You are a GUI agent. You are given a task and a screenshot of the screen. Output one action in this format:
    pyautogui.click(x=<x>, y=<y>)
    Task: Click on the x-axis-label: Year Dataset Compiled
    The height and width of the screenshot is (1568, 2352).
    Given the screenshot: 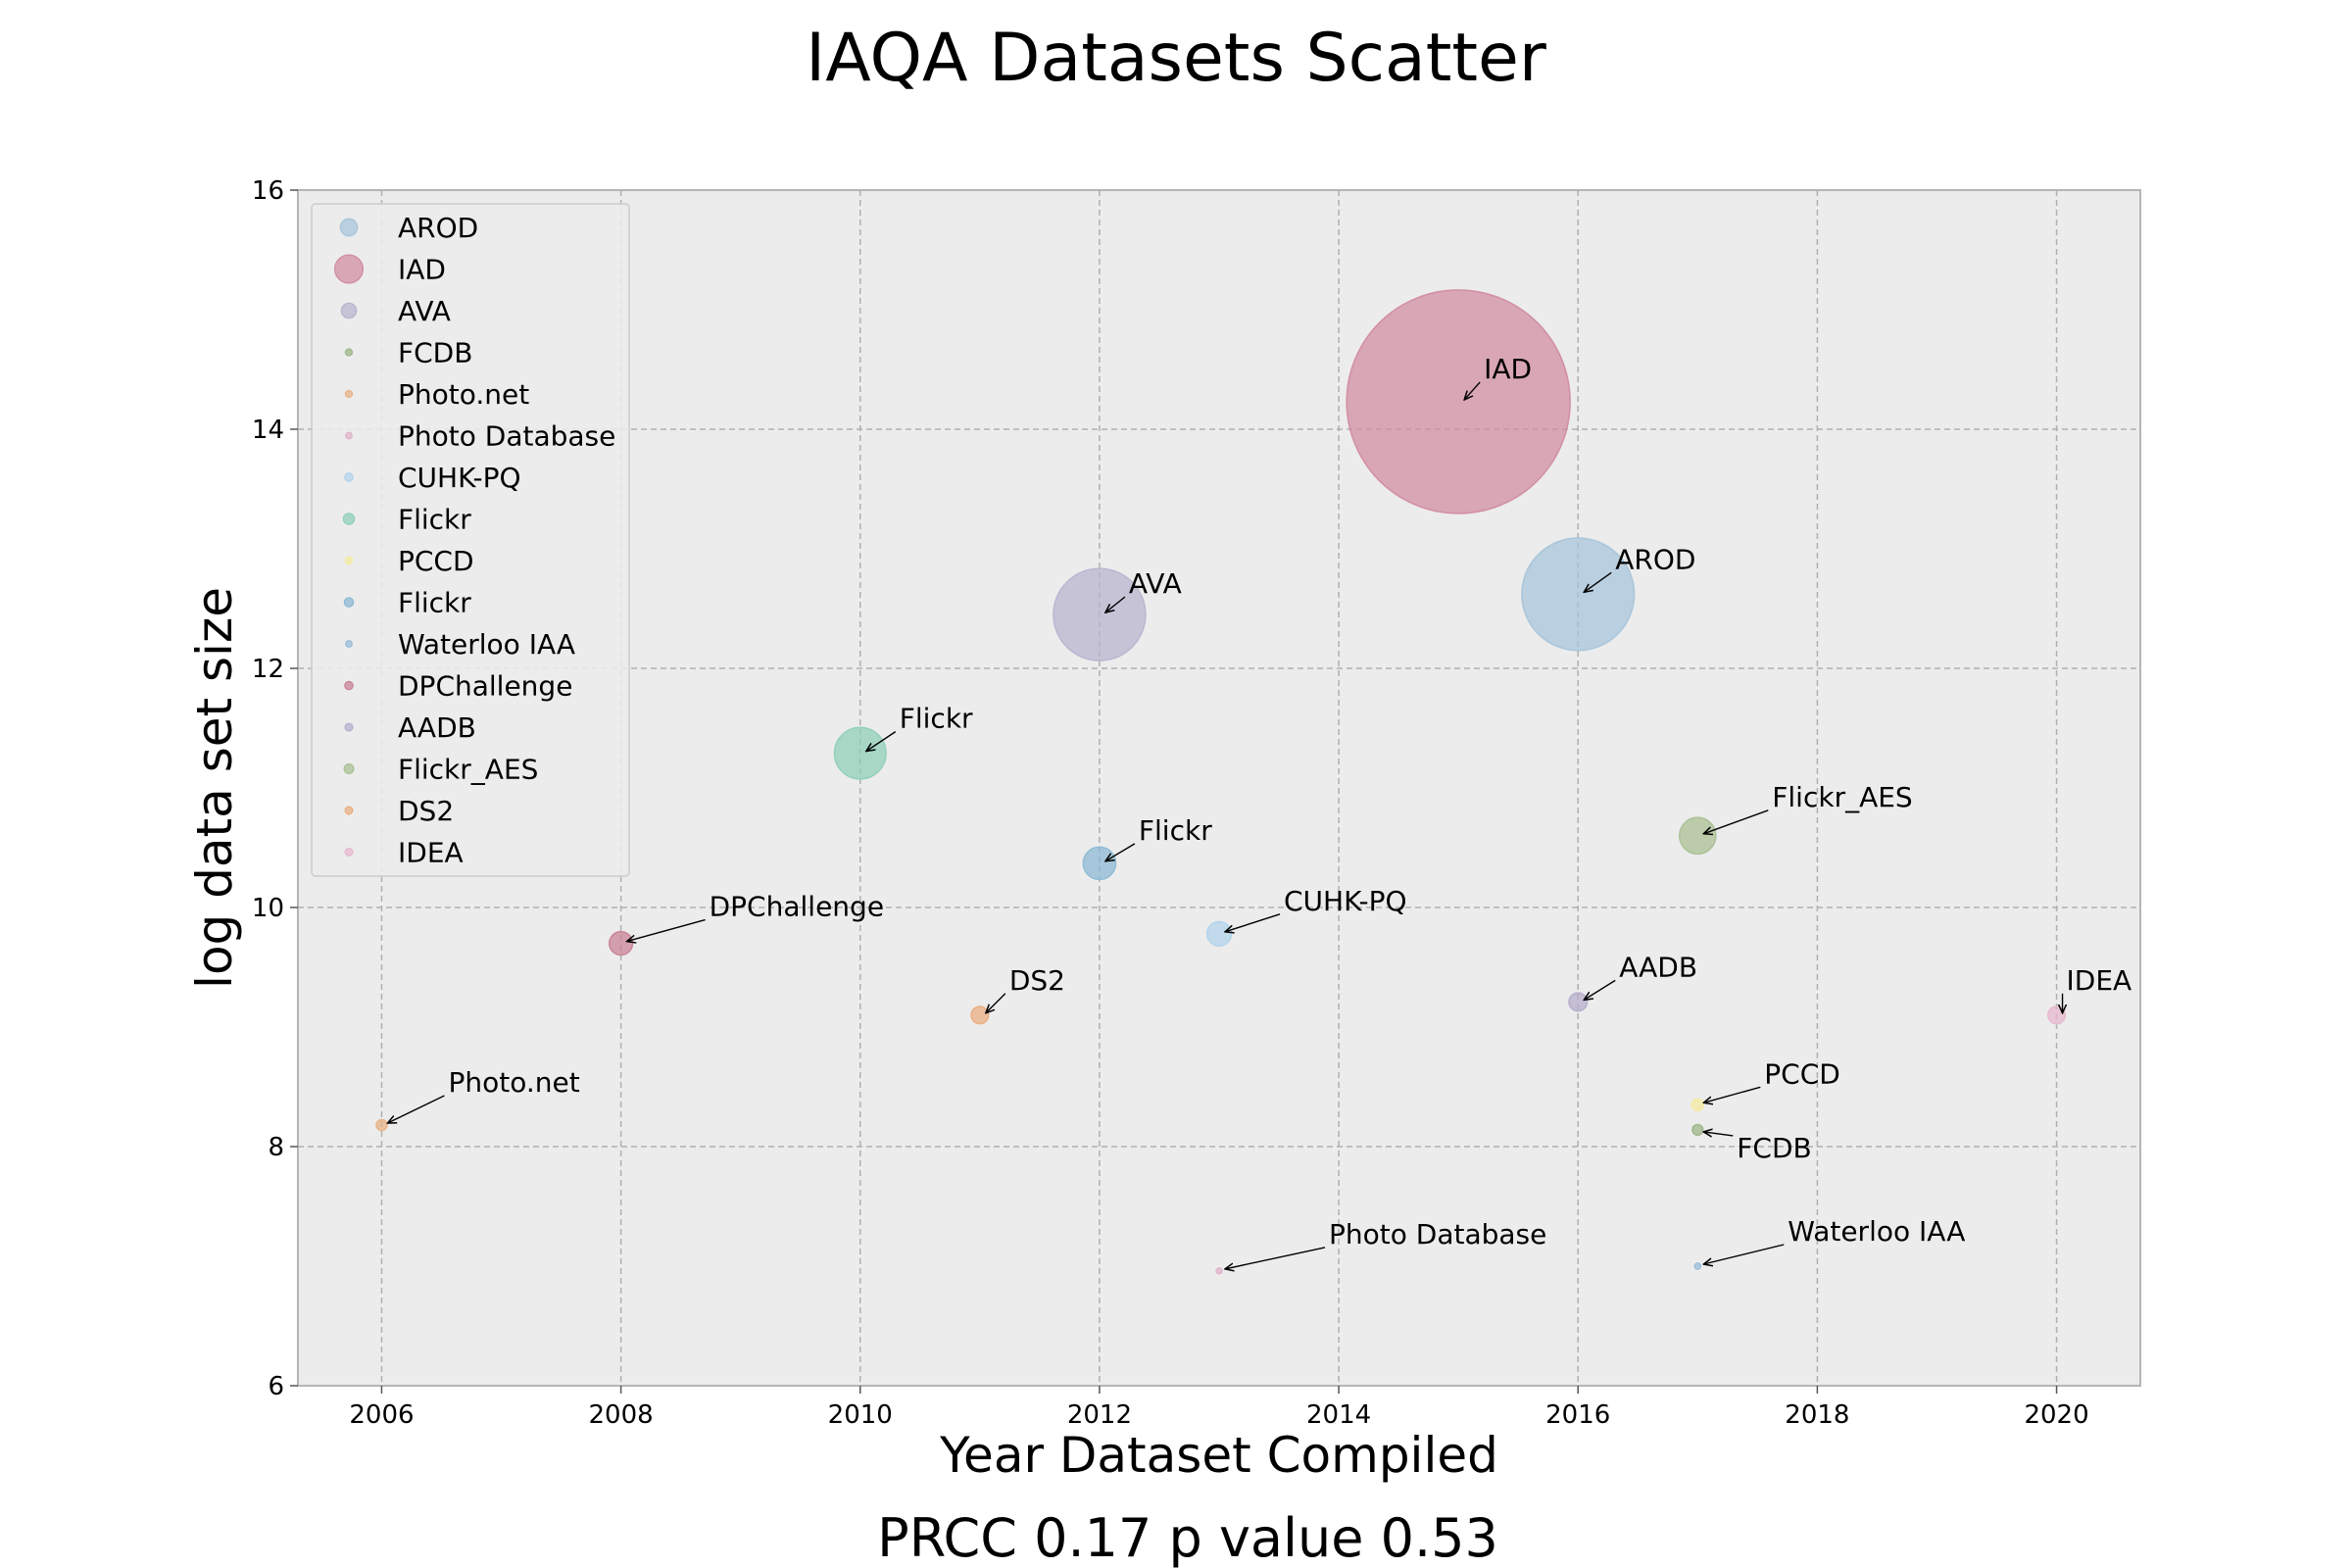 What is the action you would take?
    pyautogui.click(x=1218, y=1455)
    